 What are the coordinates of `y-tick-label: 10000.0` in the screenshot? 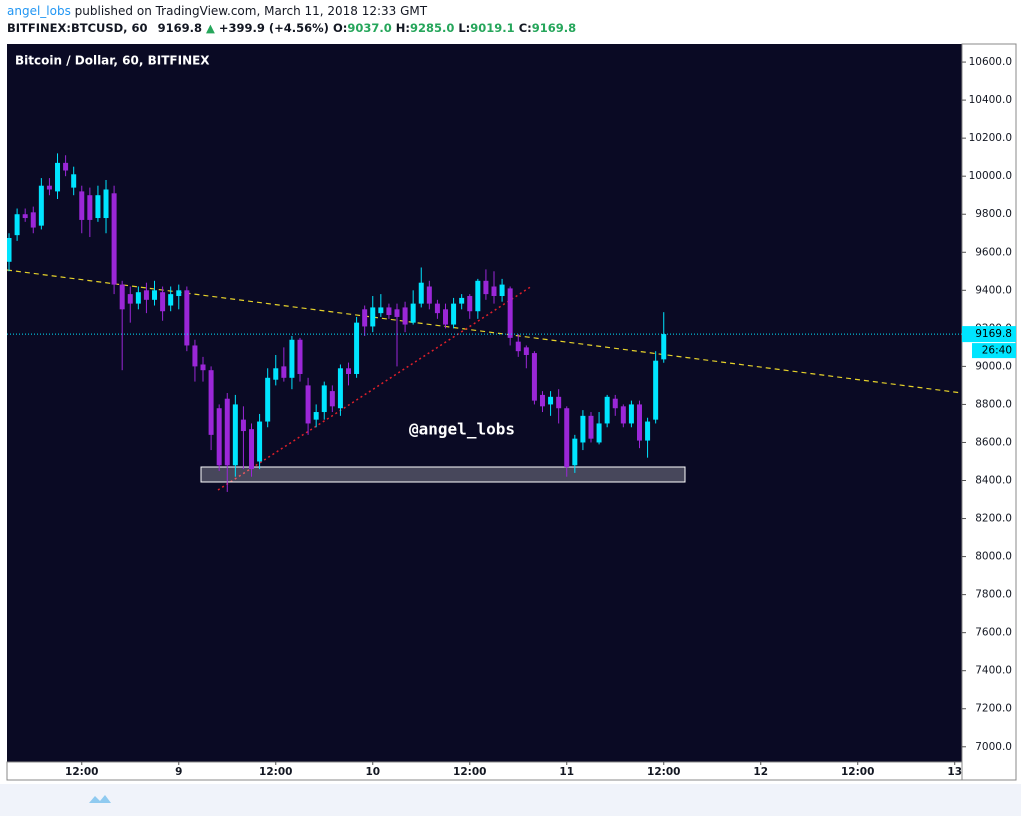 It's located at (990, 176).